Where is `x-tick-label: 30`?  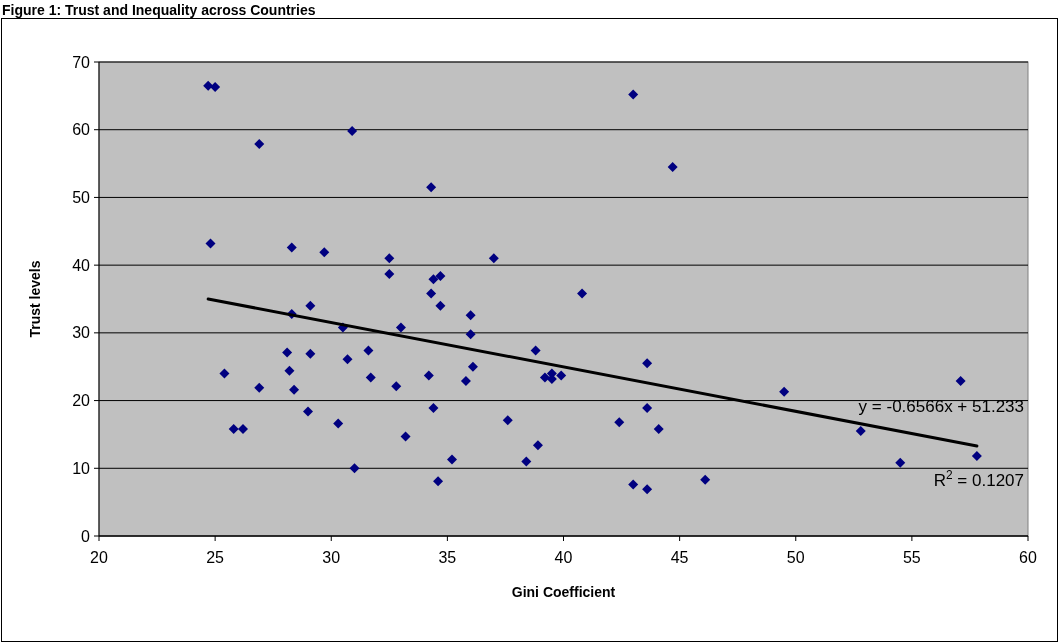 x-tick-label: 30 is located at coordinates (331, 557).